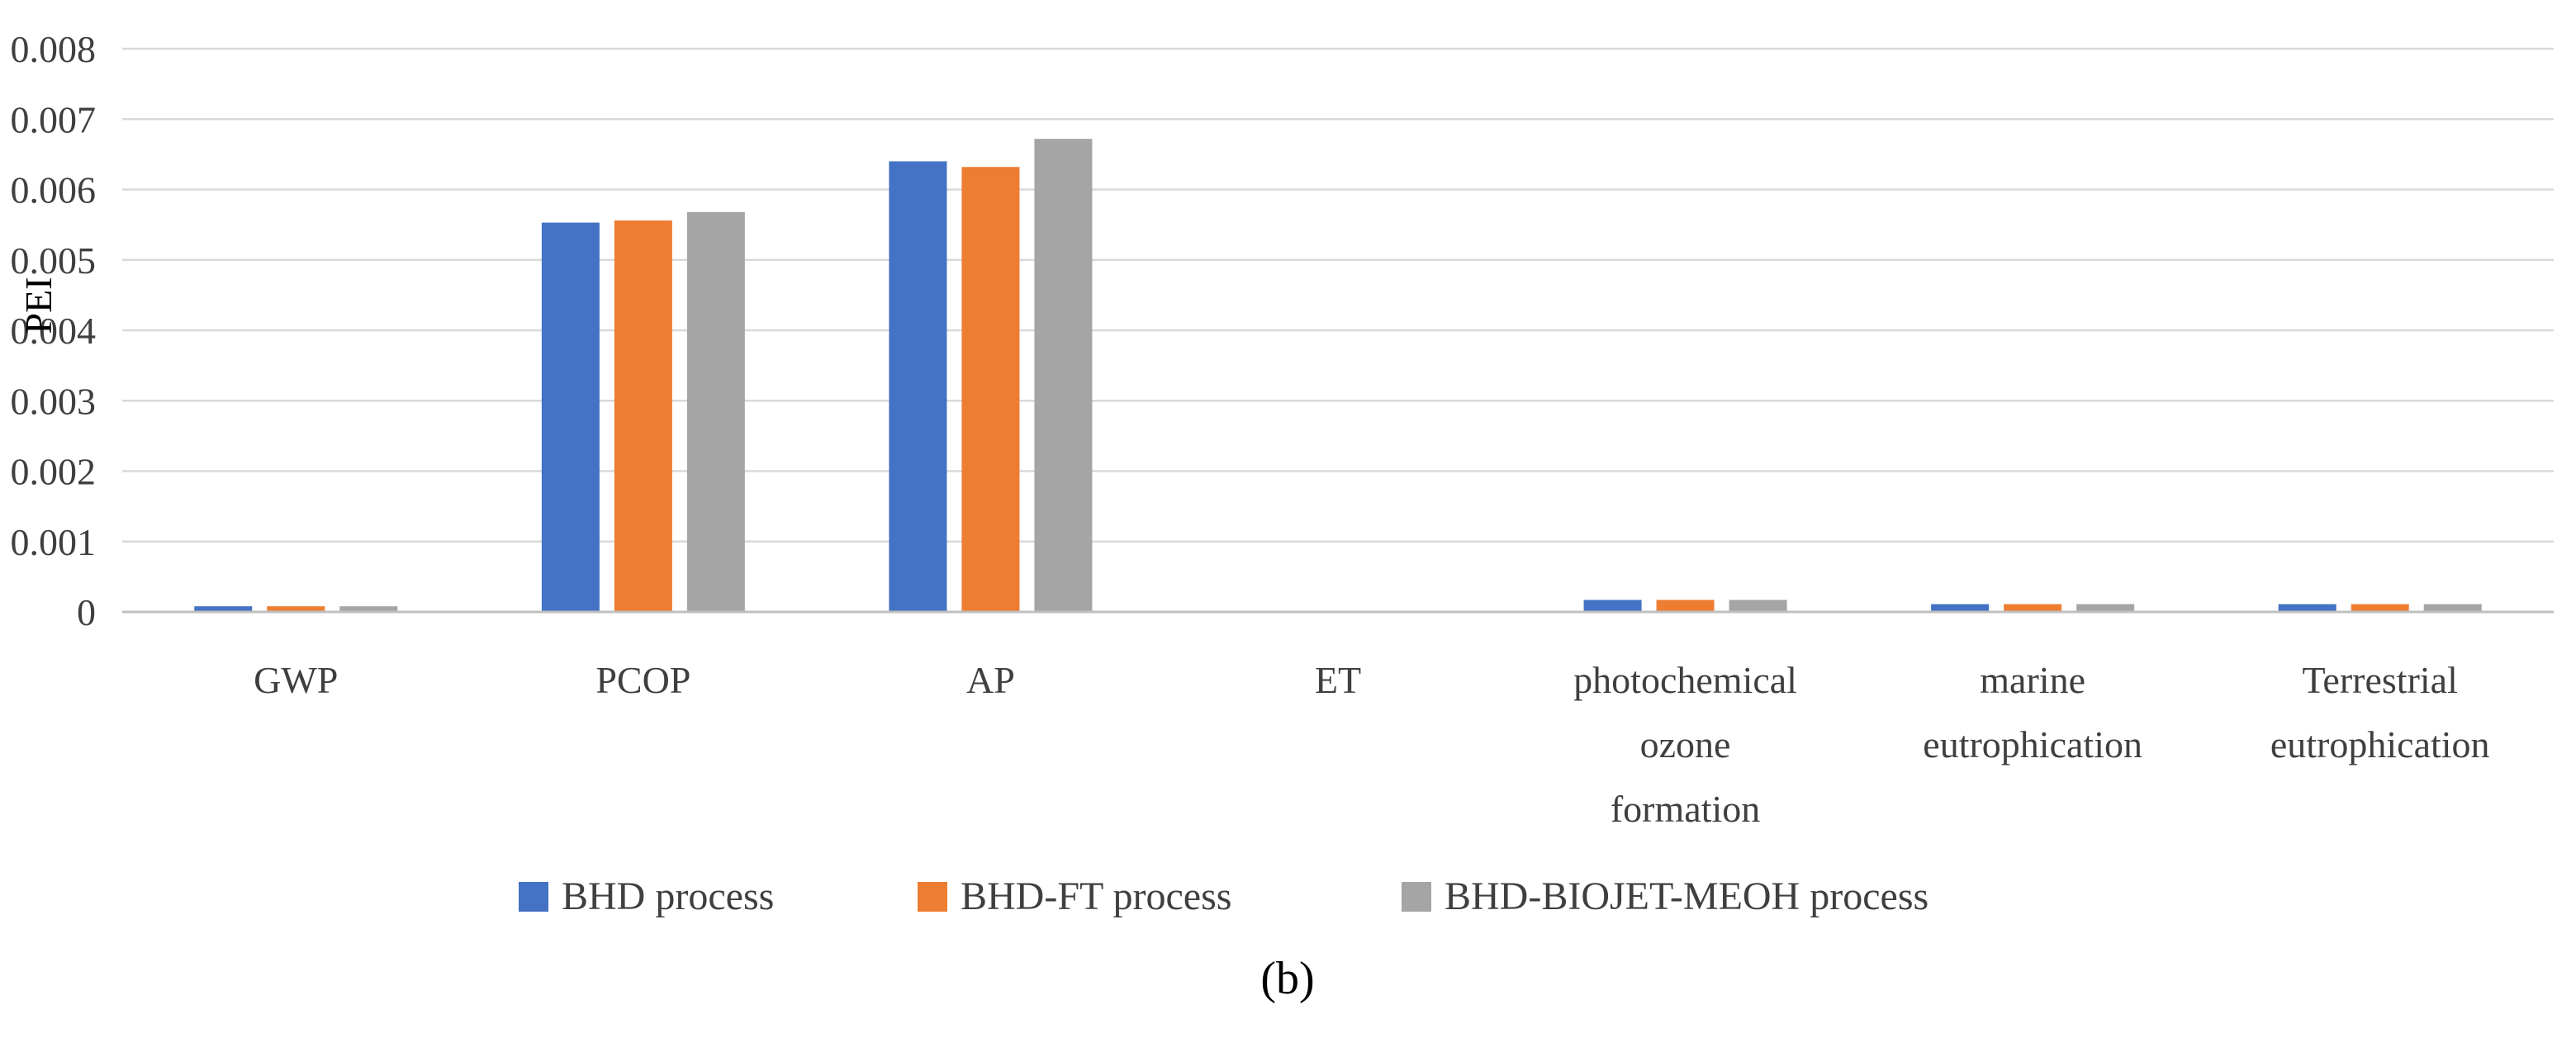  Describe the element at coordinates (990, 680) in the screenshot. I see `x-tick-label: AP` at that location.